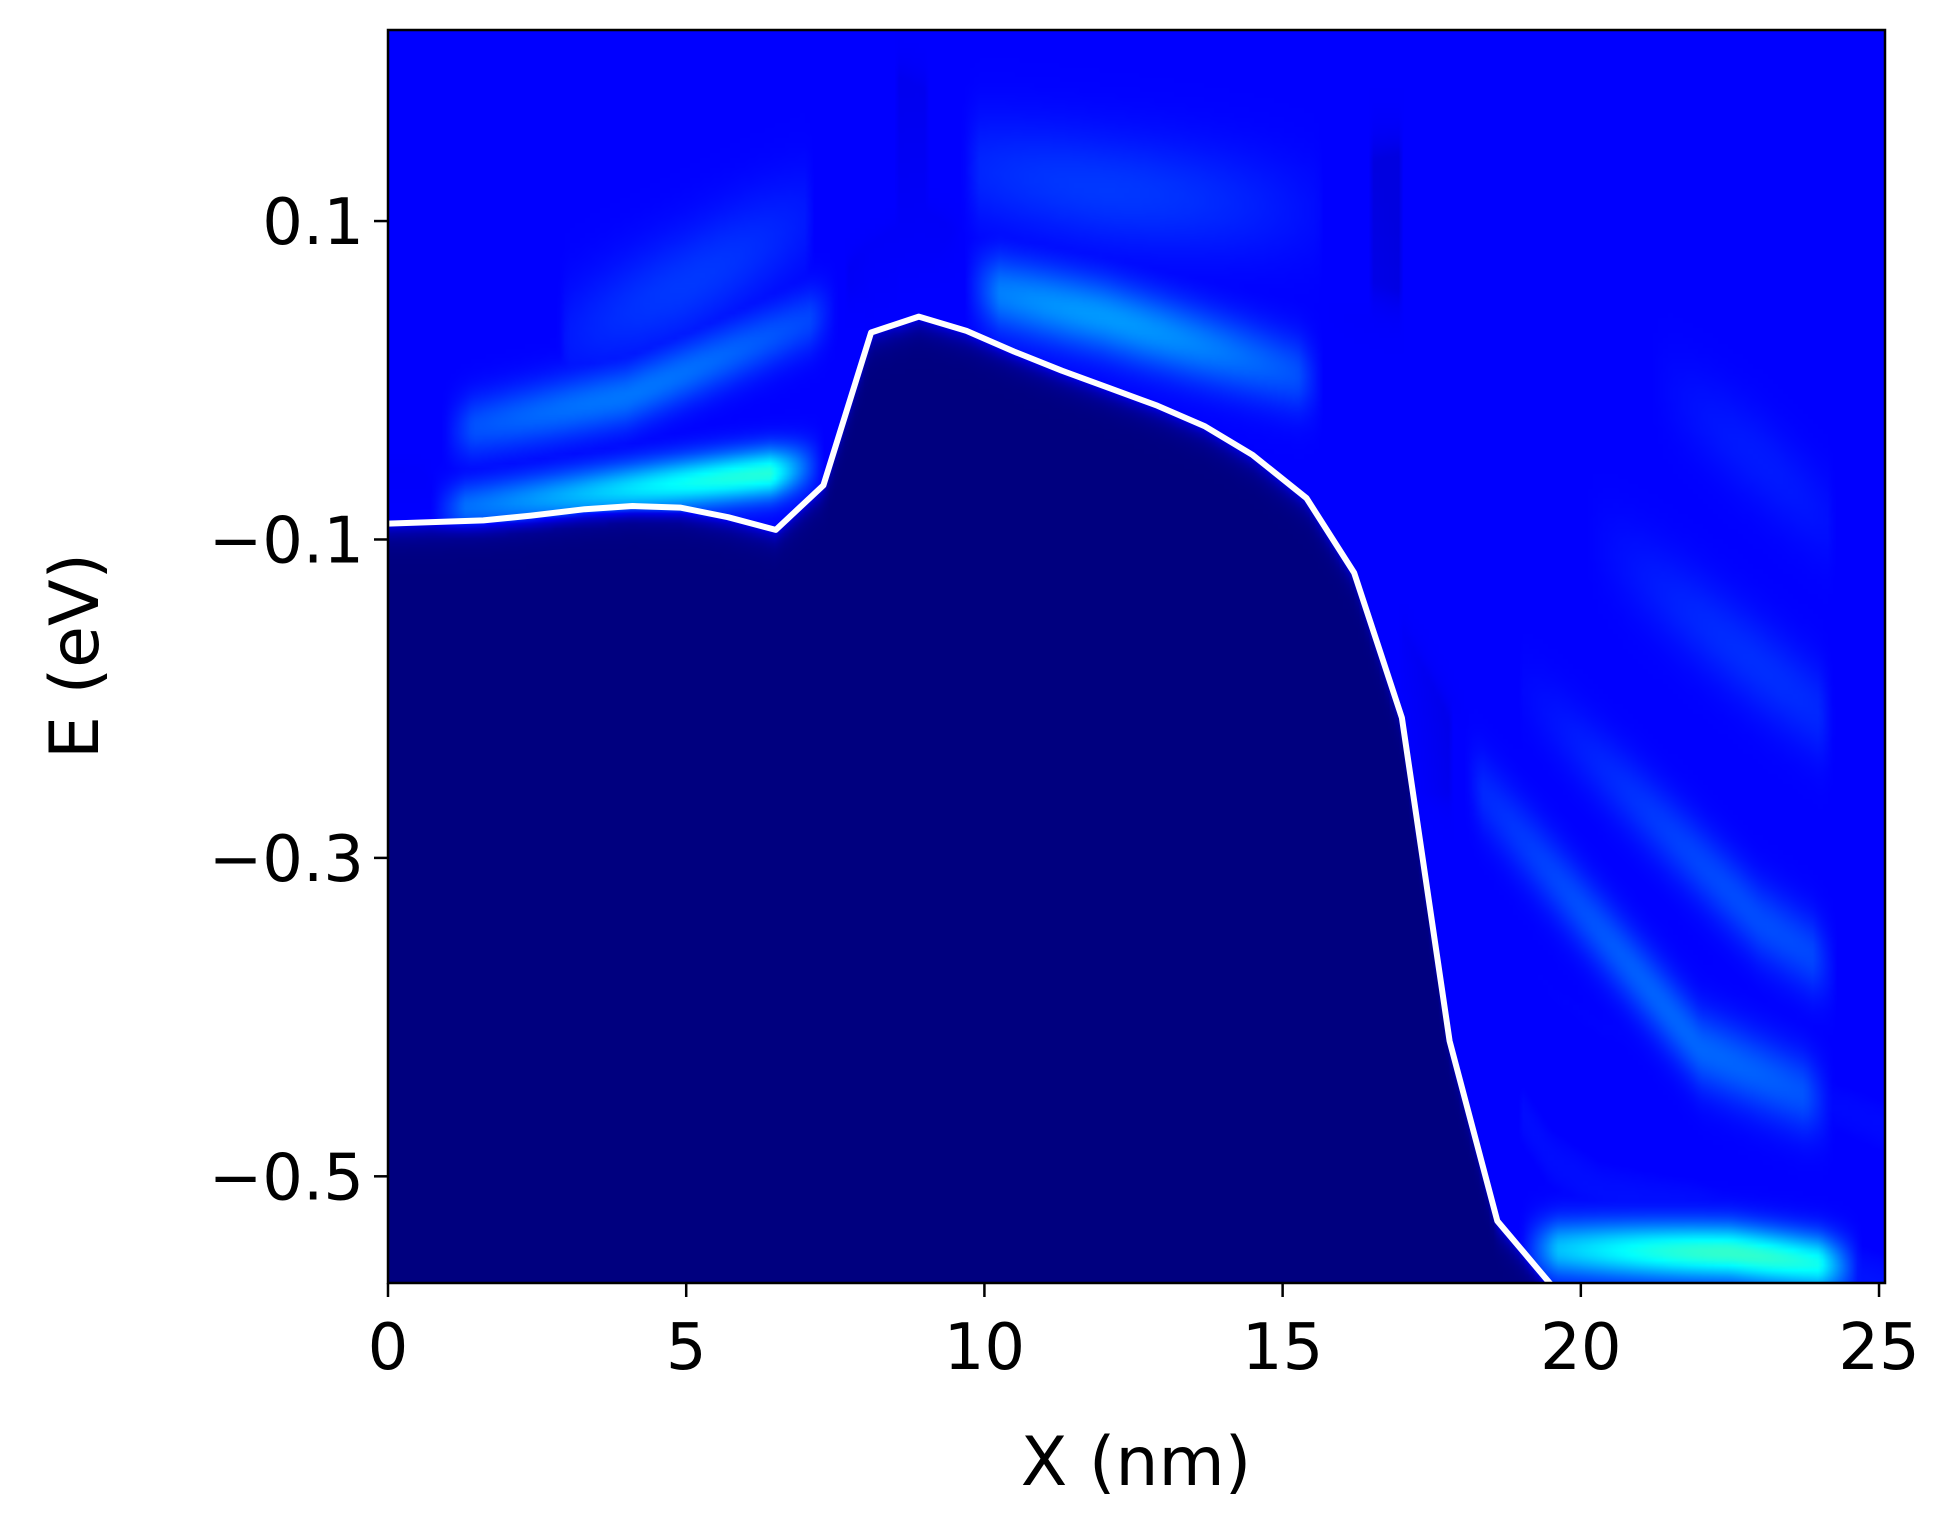 The image size is (1954, 1529). What do you see at coordinates (286, 1178) in the screenshot?
I see `y-tick-label: −0.5` at bounding box center [286, 1178].